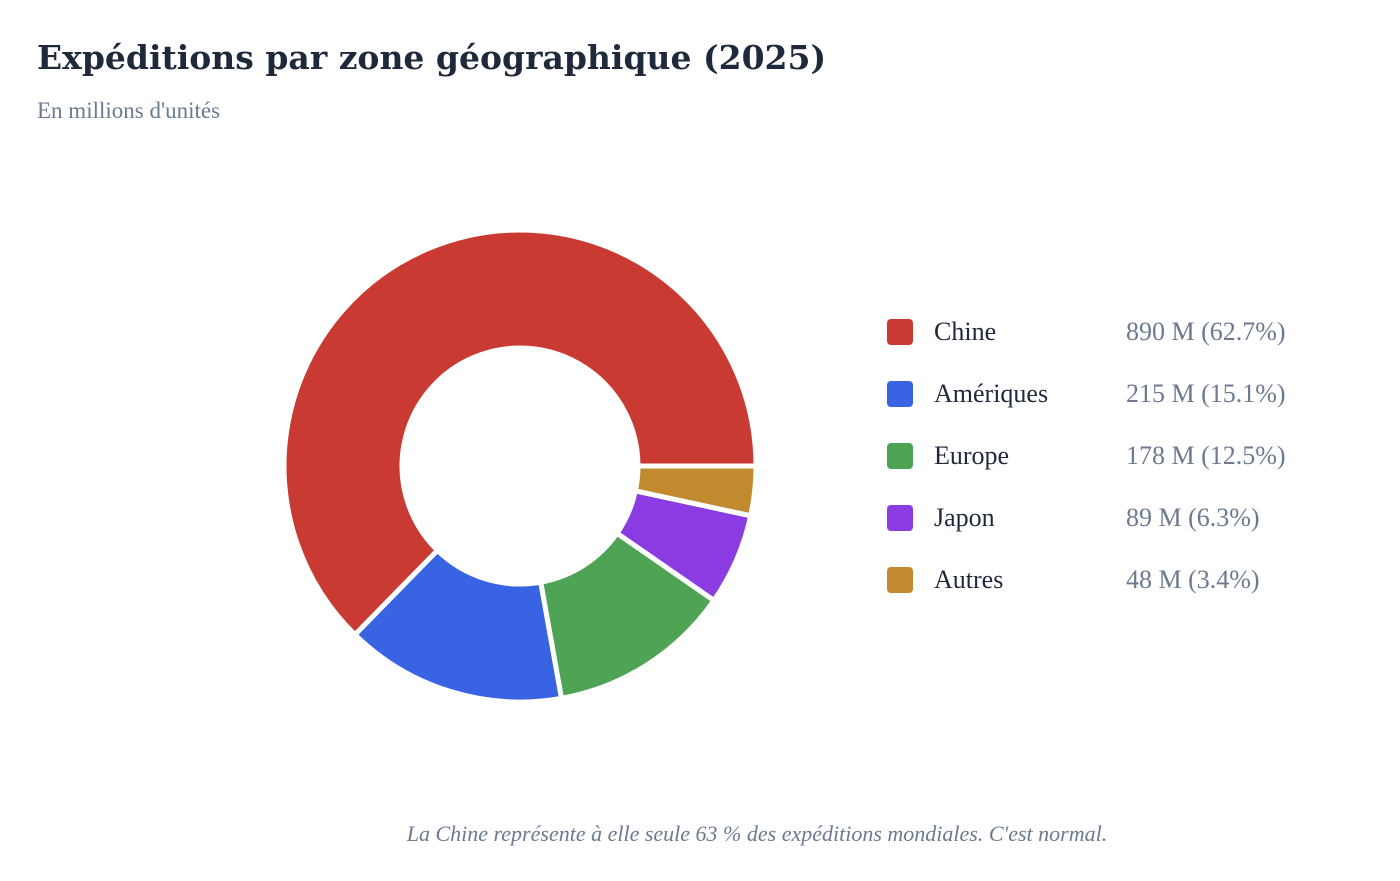  Describe the element at coordinates (1206, 455) in the screenshot. I see `legend-value: 178 M (12.5%)` at that location.